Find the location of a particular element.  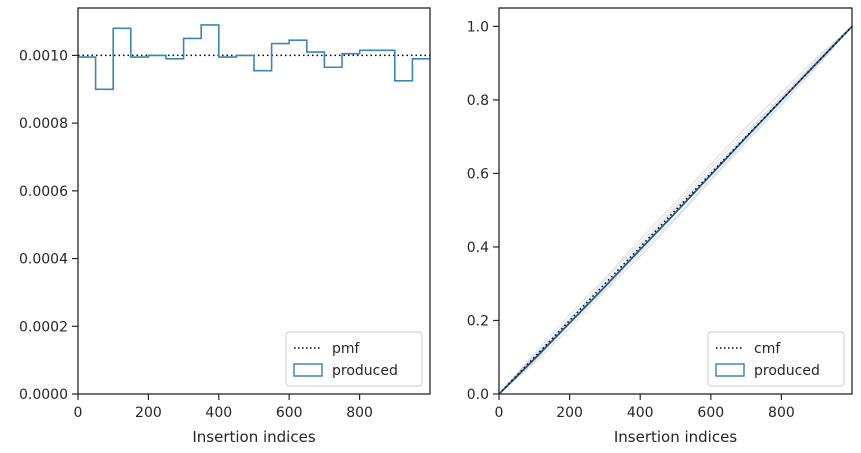

y-tick-label: 0.0010 is located at coordinates (43, 56).